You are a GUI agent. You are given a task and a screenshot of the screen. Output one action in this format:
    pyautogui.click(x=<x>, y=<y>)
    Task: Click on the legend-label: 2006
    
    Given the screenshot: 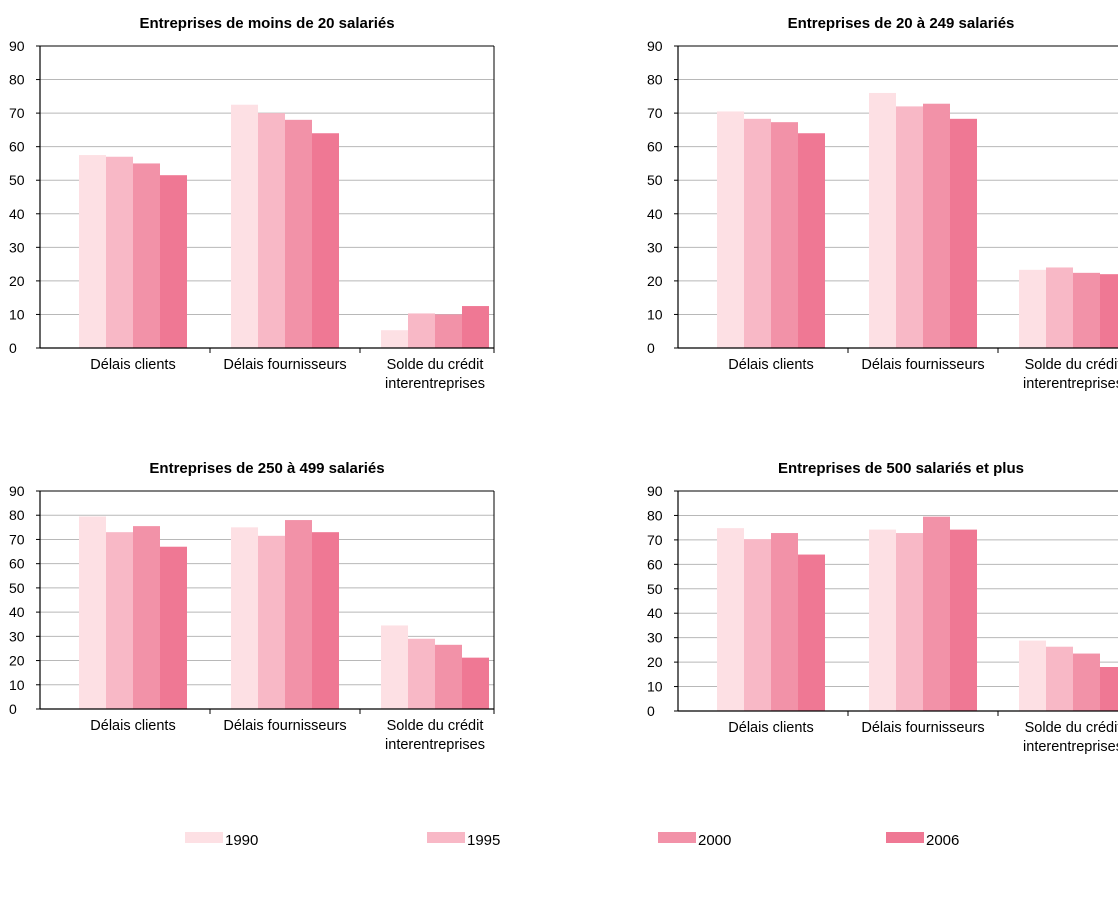 What is the action you would take?
    pyautogui.click(x=942, y=840)
    